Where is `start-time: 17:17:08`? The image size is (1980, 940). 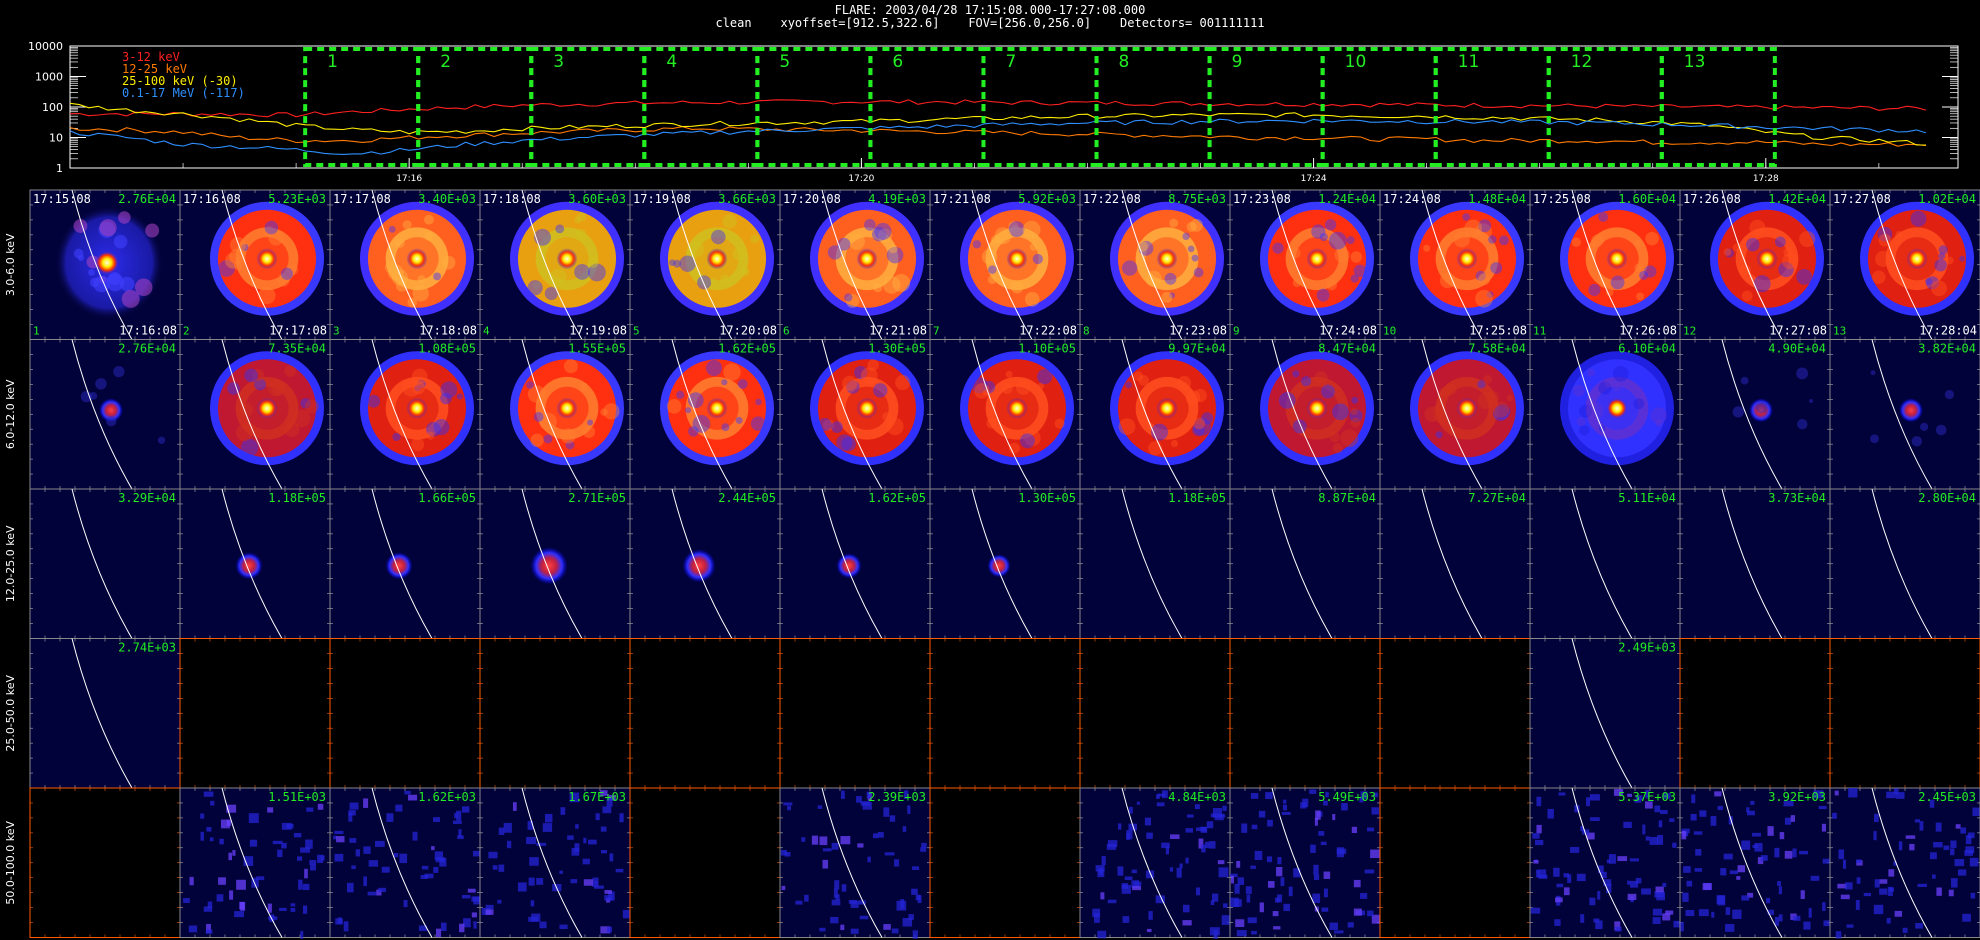
start-time: 17:17:08 is located at coordinates (362, 199).